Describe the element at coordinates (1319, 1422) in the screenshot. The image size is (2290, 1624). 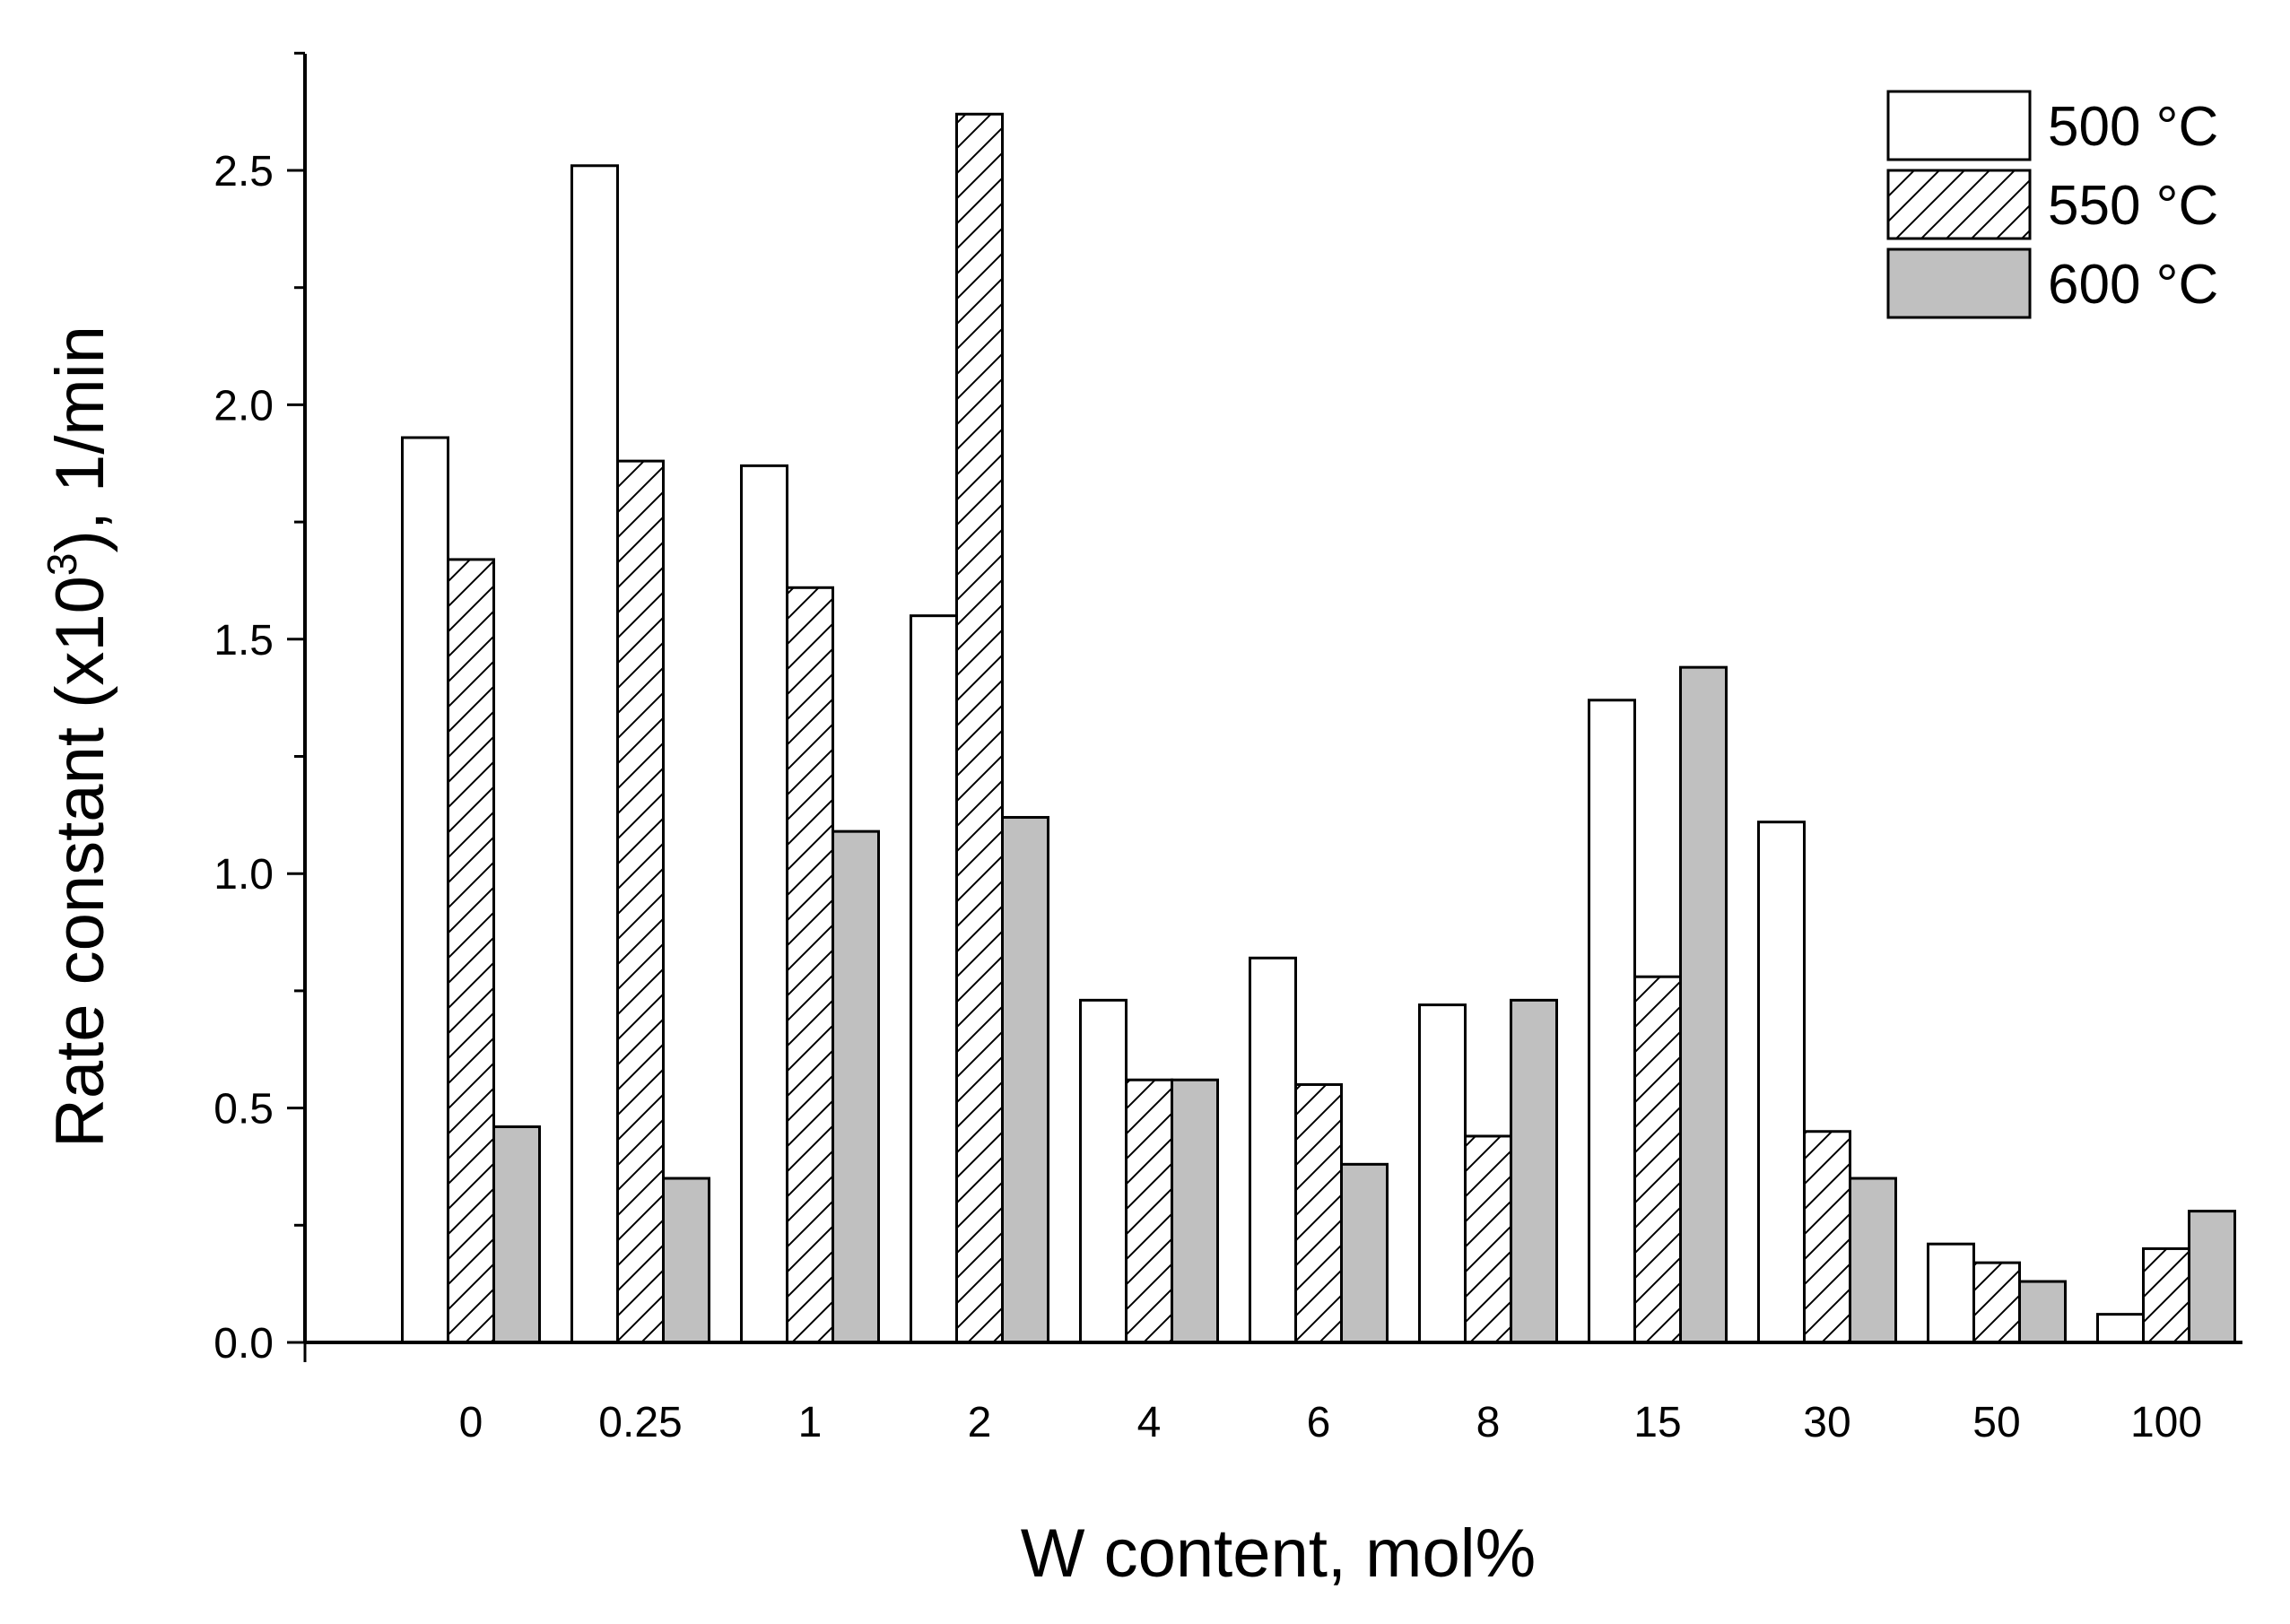
I see `x-tick-label: 6` at that location.